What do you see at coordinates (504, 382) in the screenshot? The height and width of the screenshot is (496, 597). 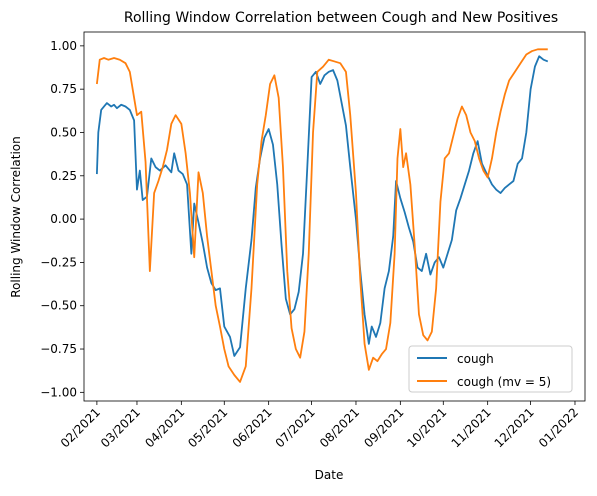 I see `legend-label-cough-mv5: cough (mv = 5)` at bounding box center [504, 382].